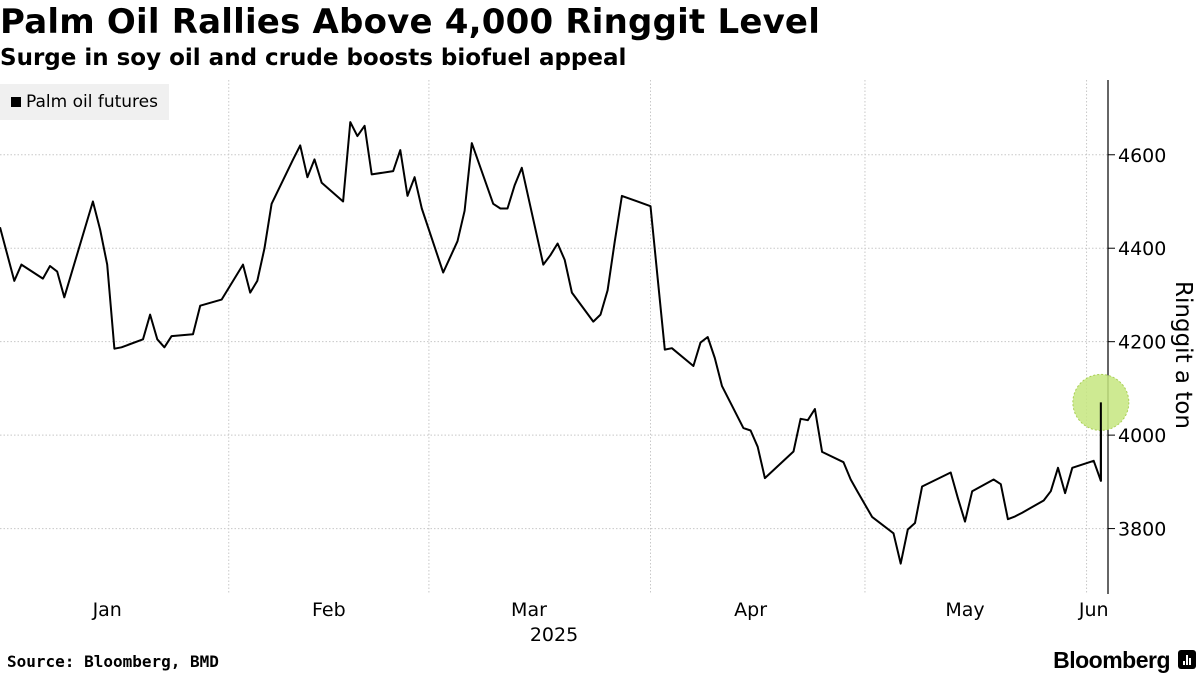  Describe the element at coordinates (113, 661) in the screenshot. I see `source-note: Source: Bloomberg, BMD` at that location.